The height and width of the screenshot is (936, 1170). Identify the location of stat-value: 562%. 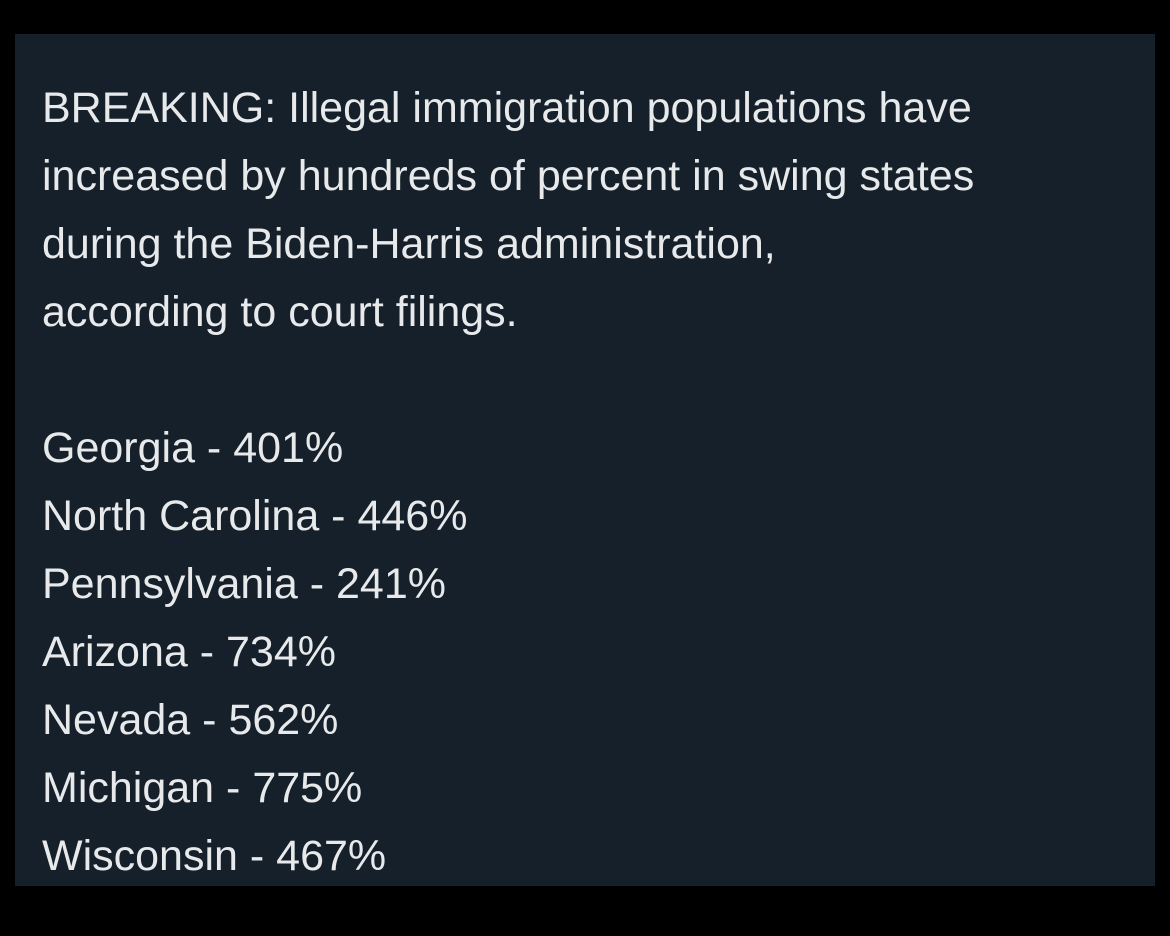
(283, 720).